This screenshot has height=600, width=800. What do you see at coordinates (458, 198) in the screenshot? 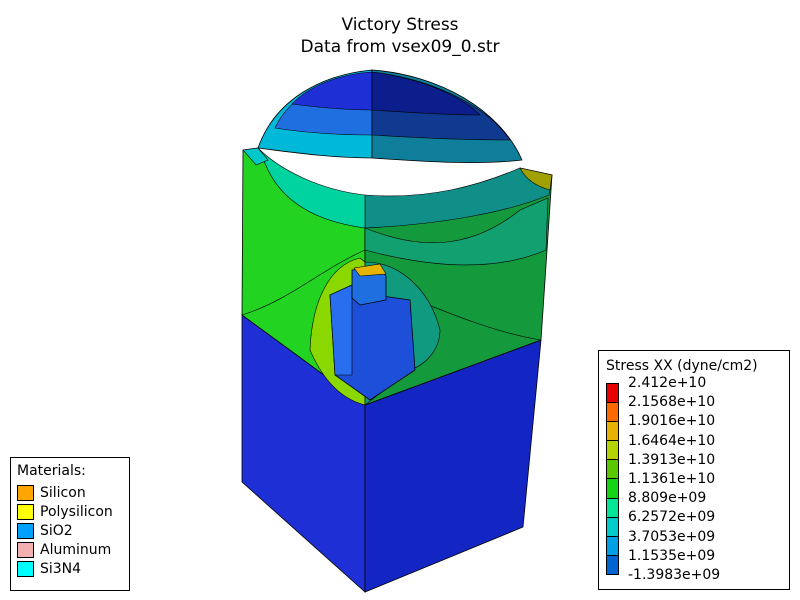
I see `contour-right-upper` at bounding box center [458, 198].